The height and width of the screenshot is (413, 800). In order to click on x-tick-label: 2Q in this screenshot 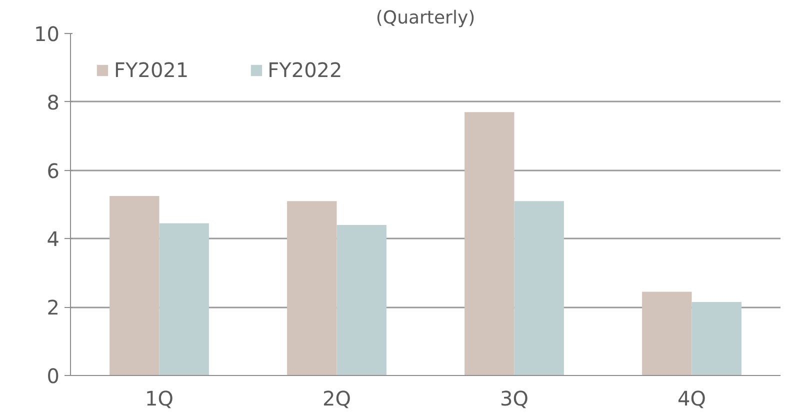, I will do `click(336, 398)`.